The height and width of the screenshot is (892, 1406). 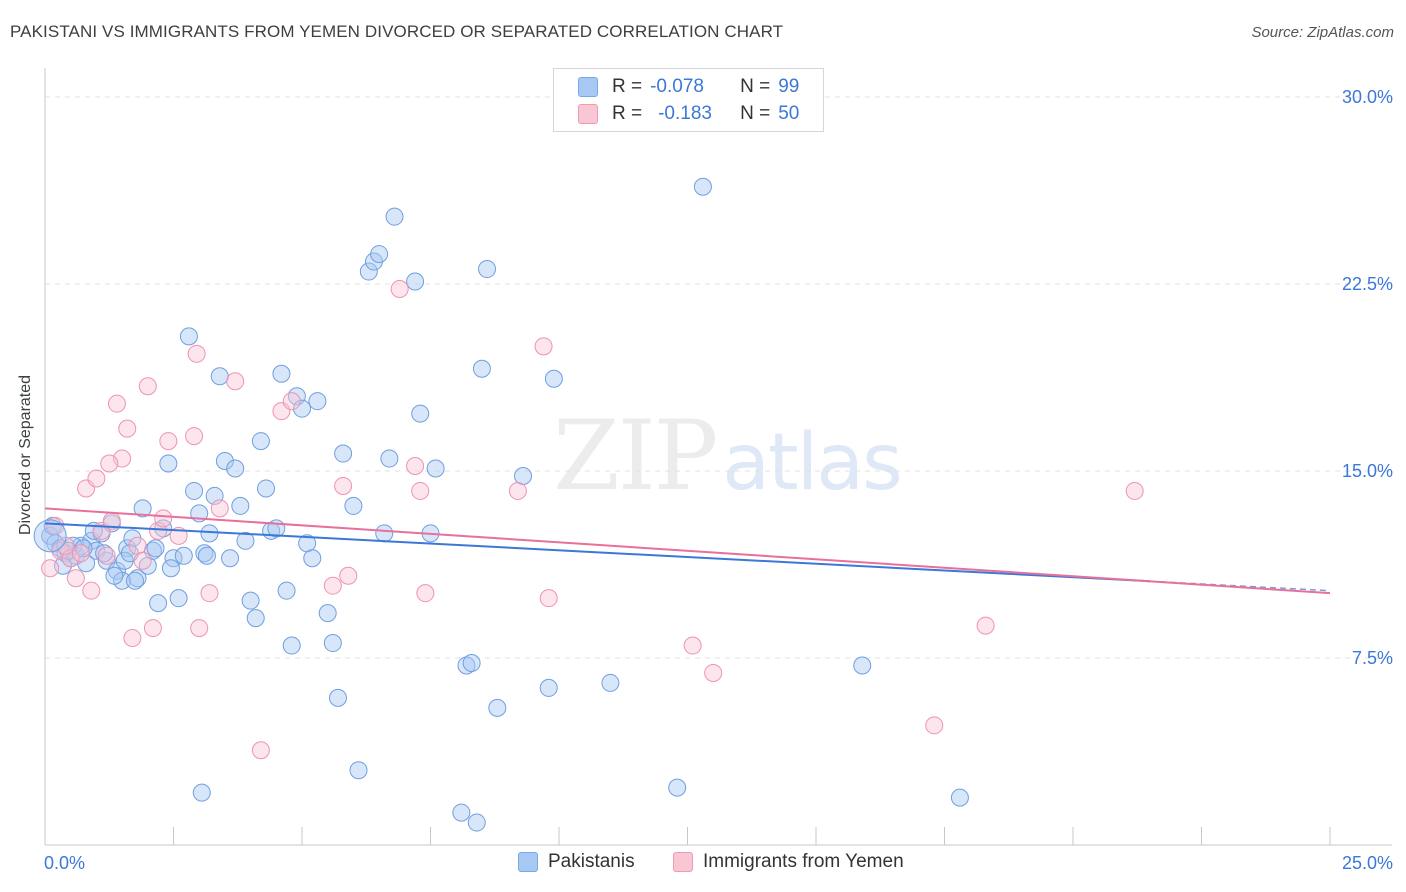 What do you see at coordinates (1322, 32) in the screenshot?
I see `source-label: Source: ZipAtlas.com` at bounding box center [1322, 32].